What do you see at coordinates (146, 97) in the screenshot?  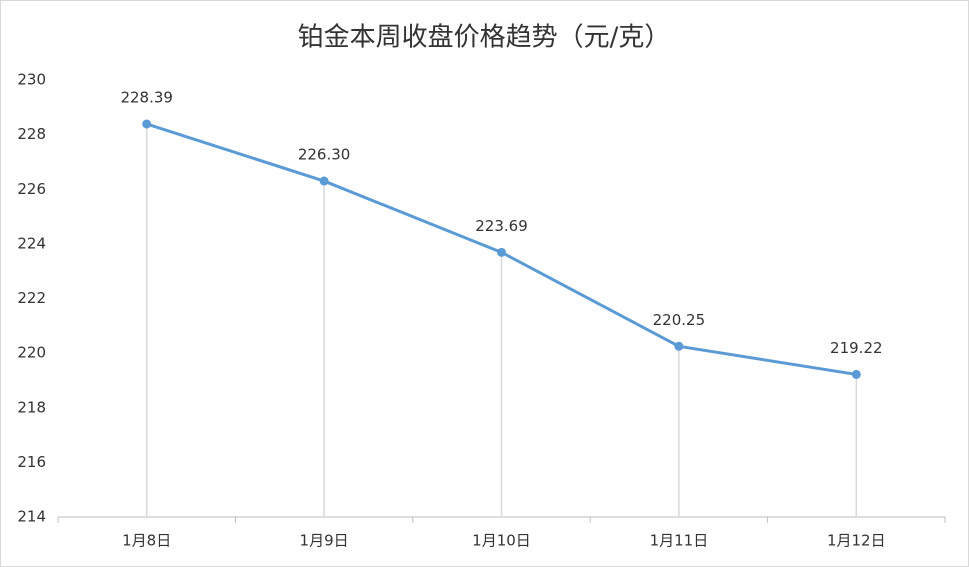 I see `data-label: 228.39` at bounding box center [146, 97].